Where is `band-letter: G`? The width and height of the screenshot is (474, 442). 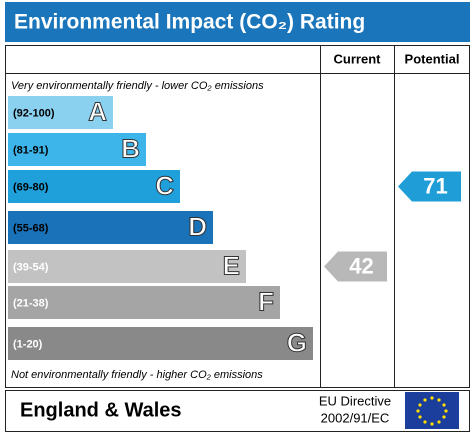 band-letter: G is located at coordinates (297, 342).